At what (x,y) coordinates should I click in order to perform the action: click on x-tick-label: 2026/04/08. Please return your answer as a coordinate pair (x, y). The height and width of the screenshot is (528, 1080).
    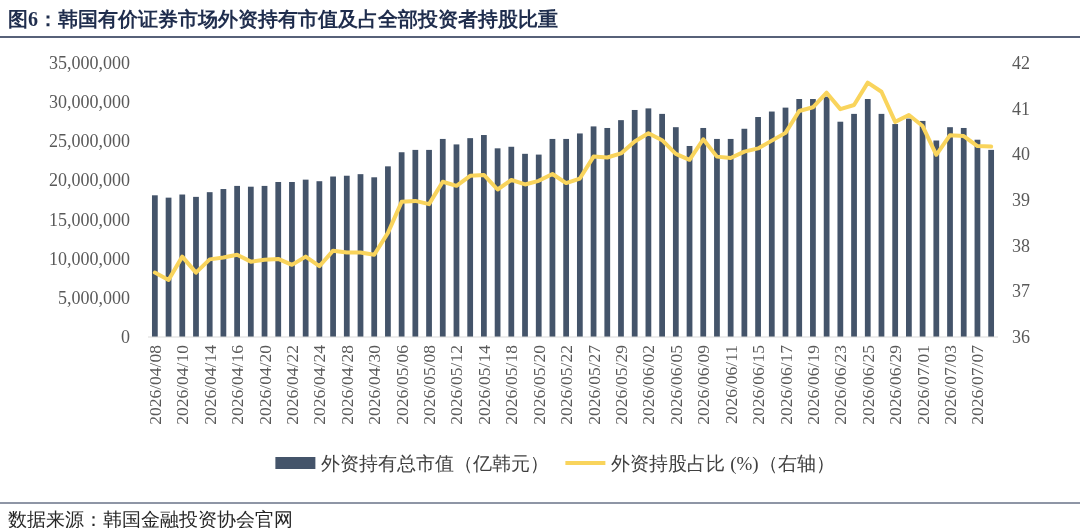
    Looking at the image, I should click on (154, 384).